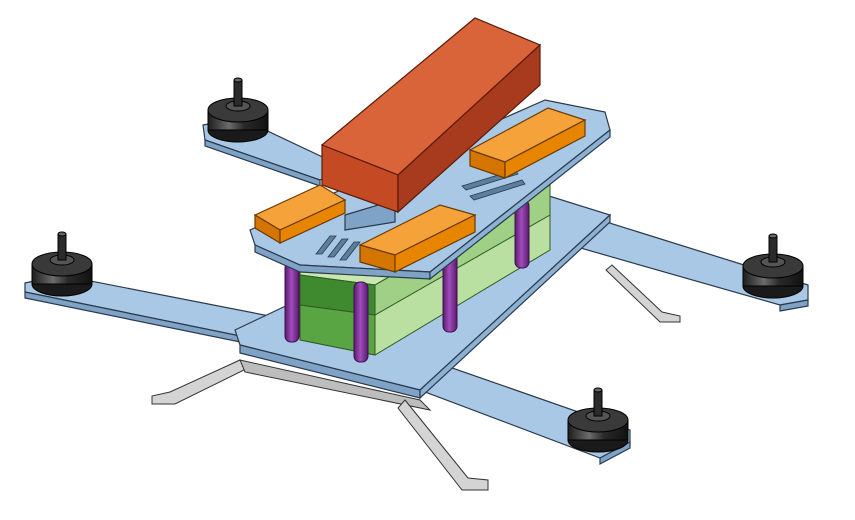 Image resolution: width=855 pixels, height=520 pixels. What do you see at coordinates (335, 385) in the screenshot?
I see `landing-gear-front-center` at bounding box center [335, 385].